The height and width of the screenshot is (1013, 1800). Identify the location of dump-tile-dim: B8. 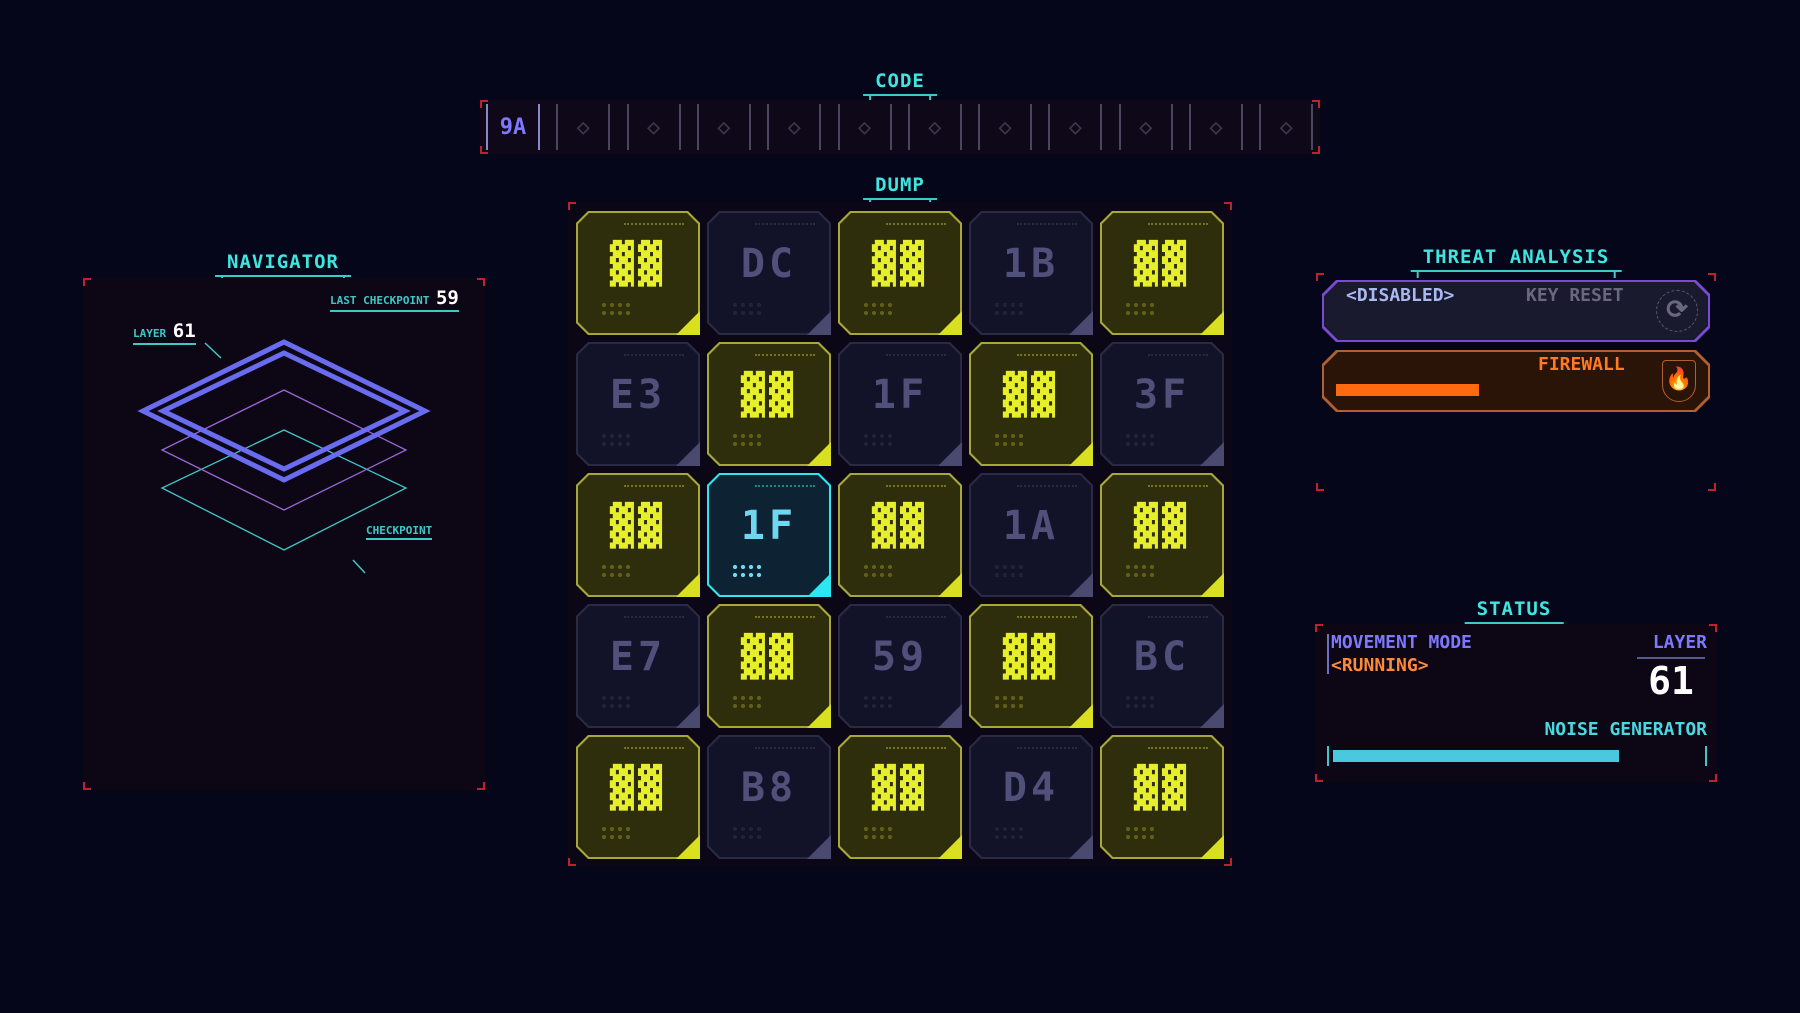
(769, 797).